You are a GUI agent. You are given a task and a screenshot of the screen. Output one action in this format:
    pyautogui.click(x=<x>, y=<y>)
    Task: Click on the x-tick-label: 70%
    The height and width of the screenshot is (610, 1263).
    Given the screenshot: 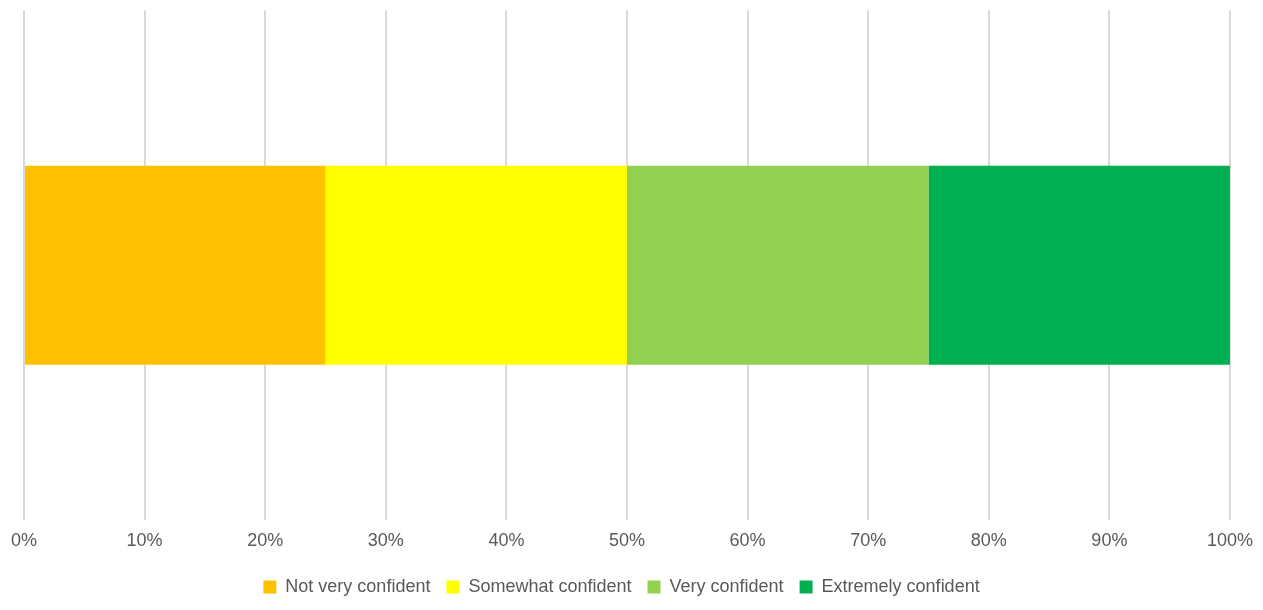 What is the action you would take?
    pyautogui.click(x=868, y=540)
    